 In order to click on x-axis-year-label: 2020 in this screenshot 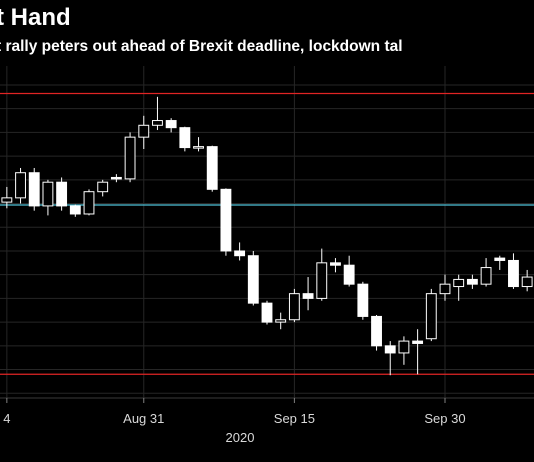, I will do `click(240, 437)`.